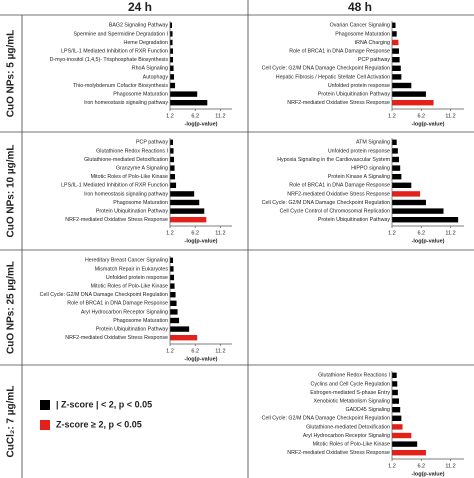 The height and width of the screenshot is (478, 474). I want to click on category-label: Cyclins and Cell Cycle Regulation, so click(351, 384).